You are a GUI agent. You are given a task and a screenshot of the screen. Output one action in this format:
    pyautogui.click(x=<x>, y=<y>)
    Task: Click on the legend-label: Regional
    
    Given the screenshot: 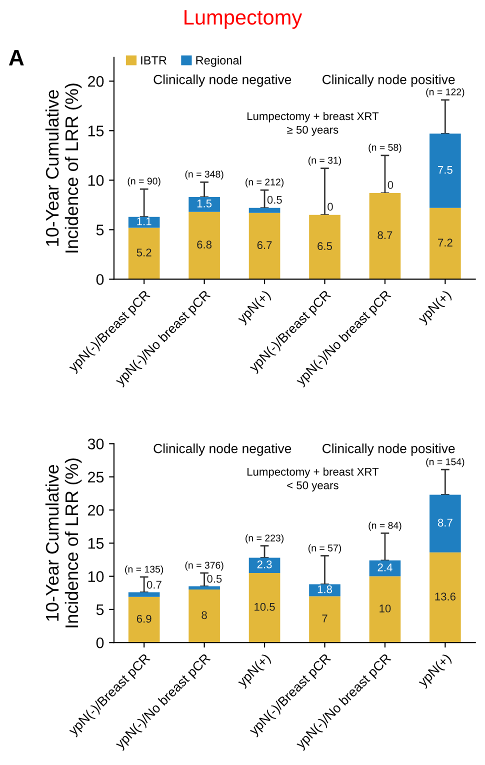 What is the action you would take?
    pyautogui.click(x=219, y=61)
    